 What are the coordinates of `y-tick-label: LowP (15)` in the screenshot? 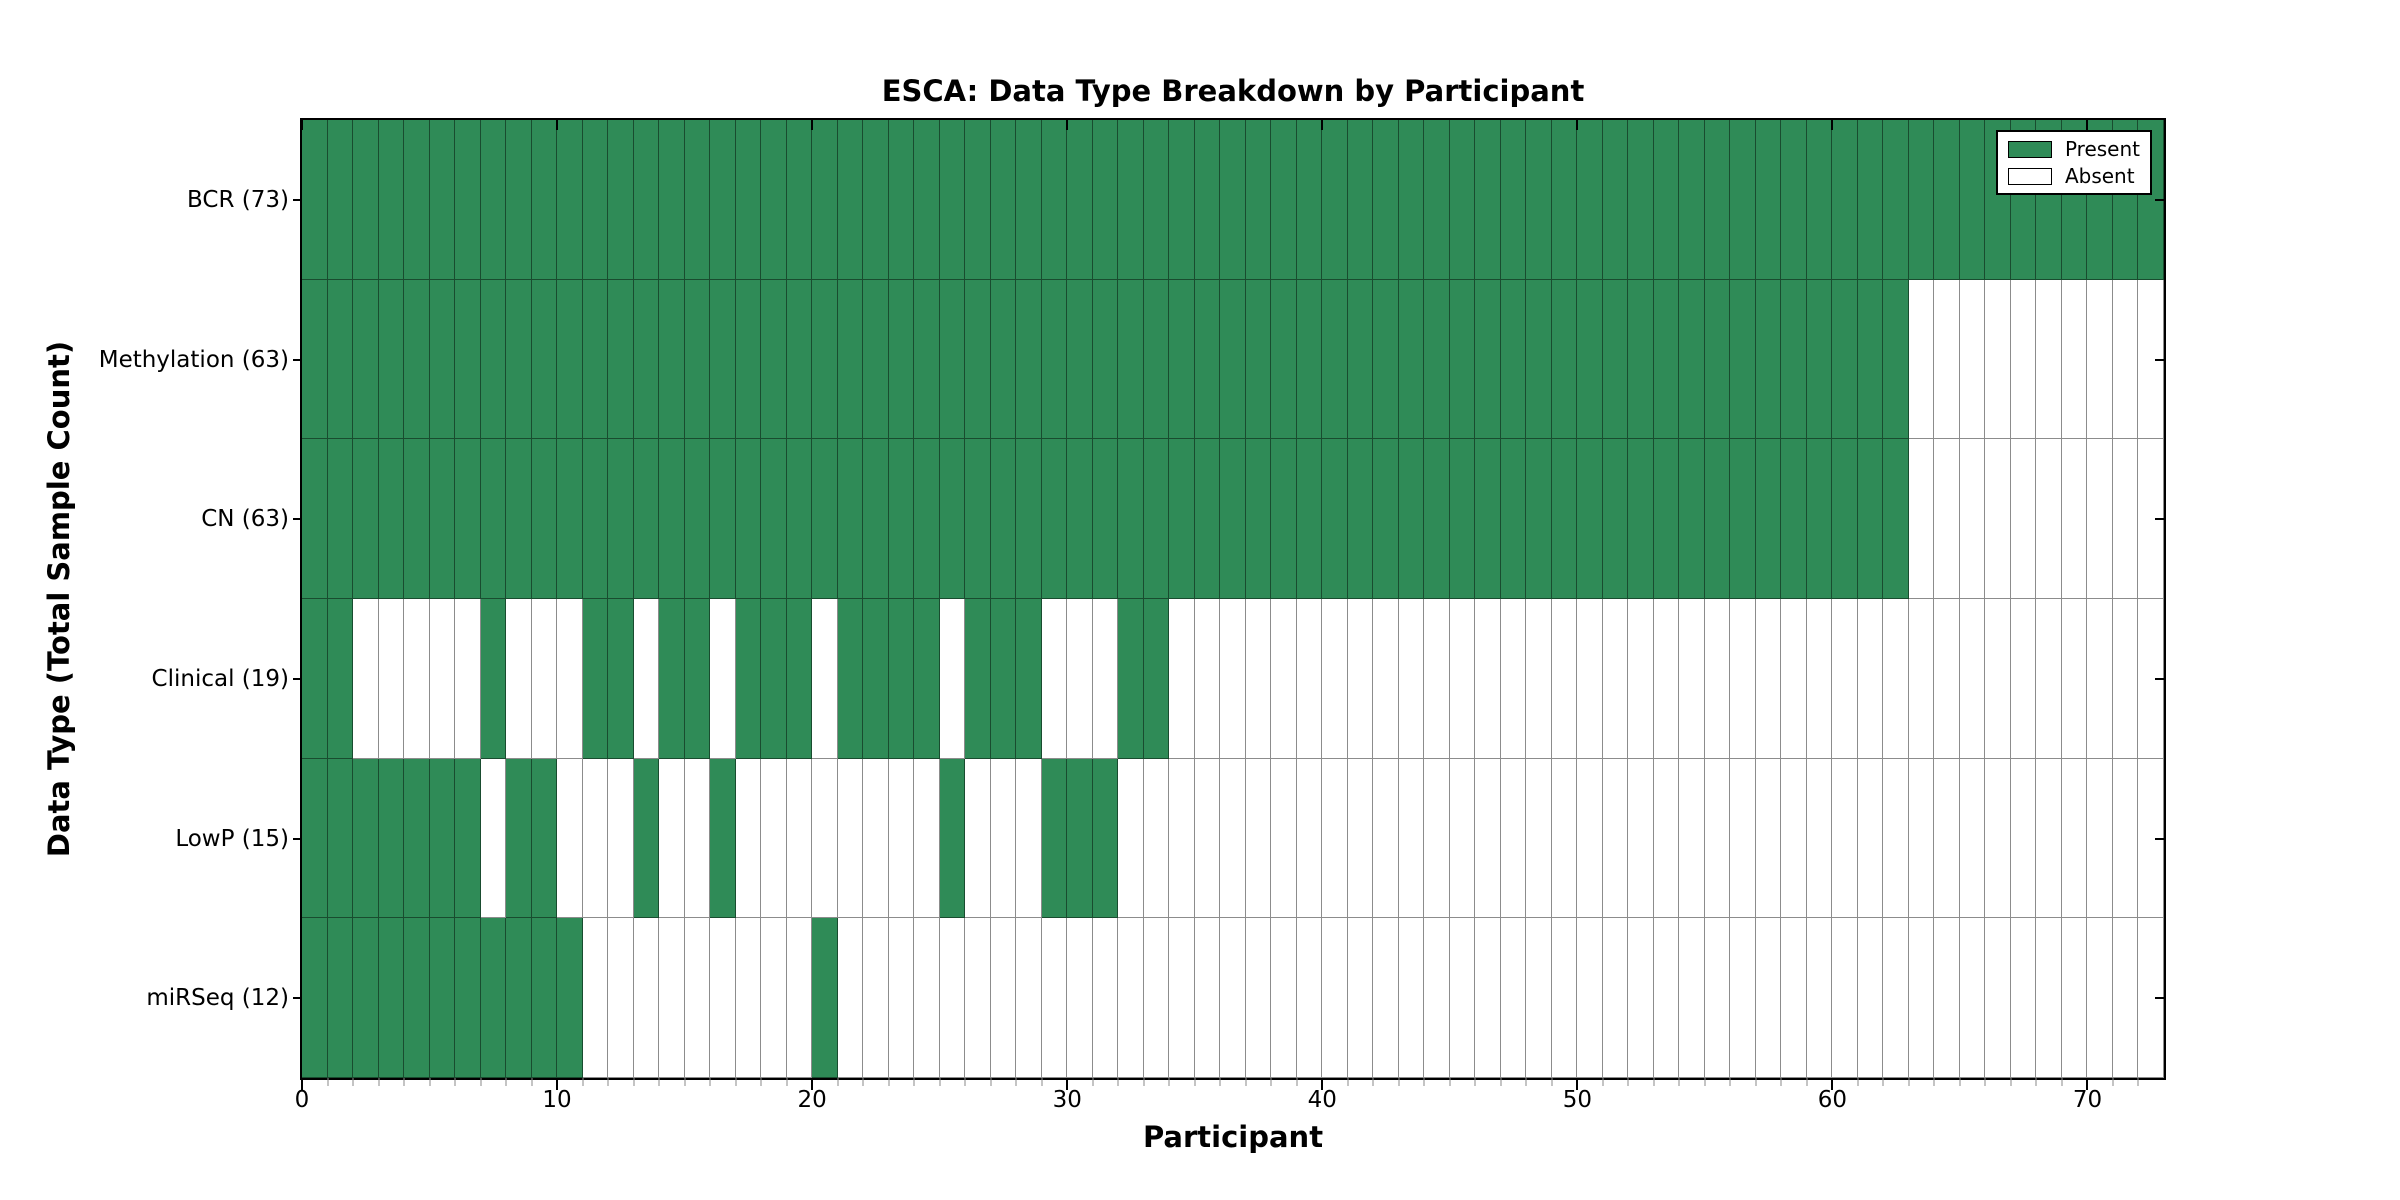 It's located at (232, 838).